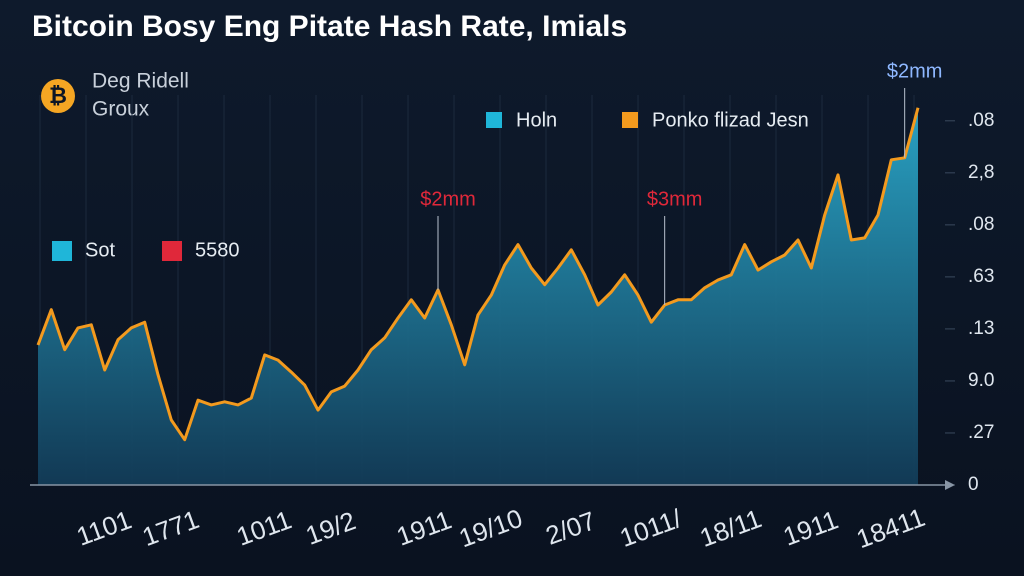  I want to click on annotation: $3mm, so click(675, 199).